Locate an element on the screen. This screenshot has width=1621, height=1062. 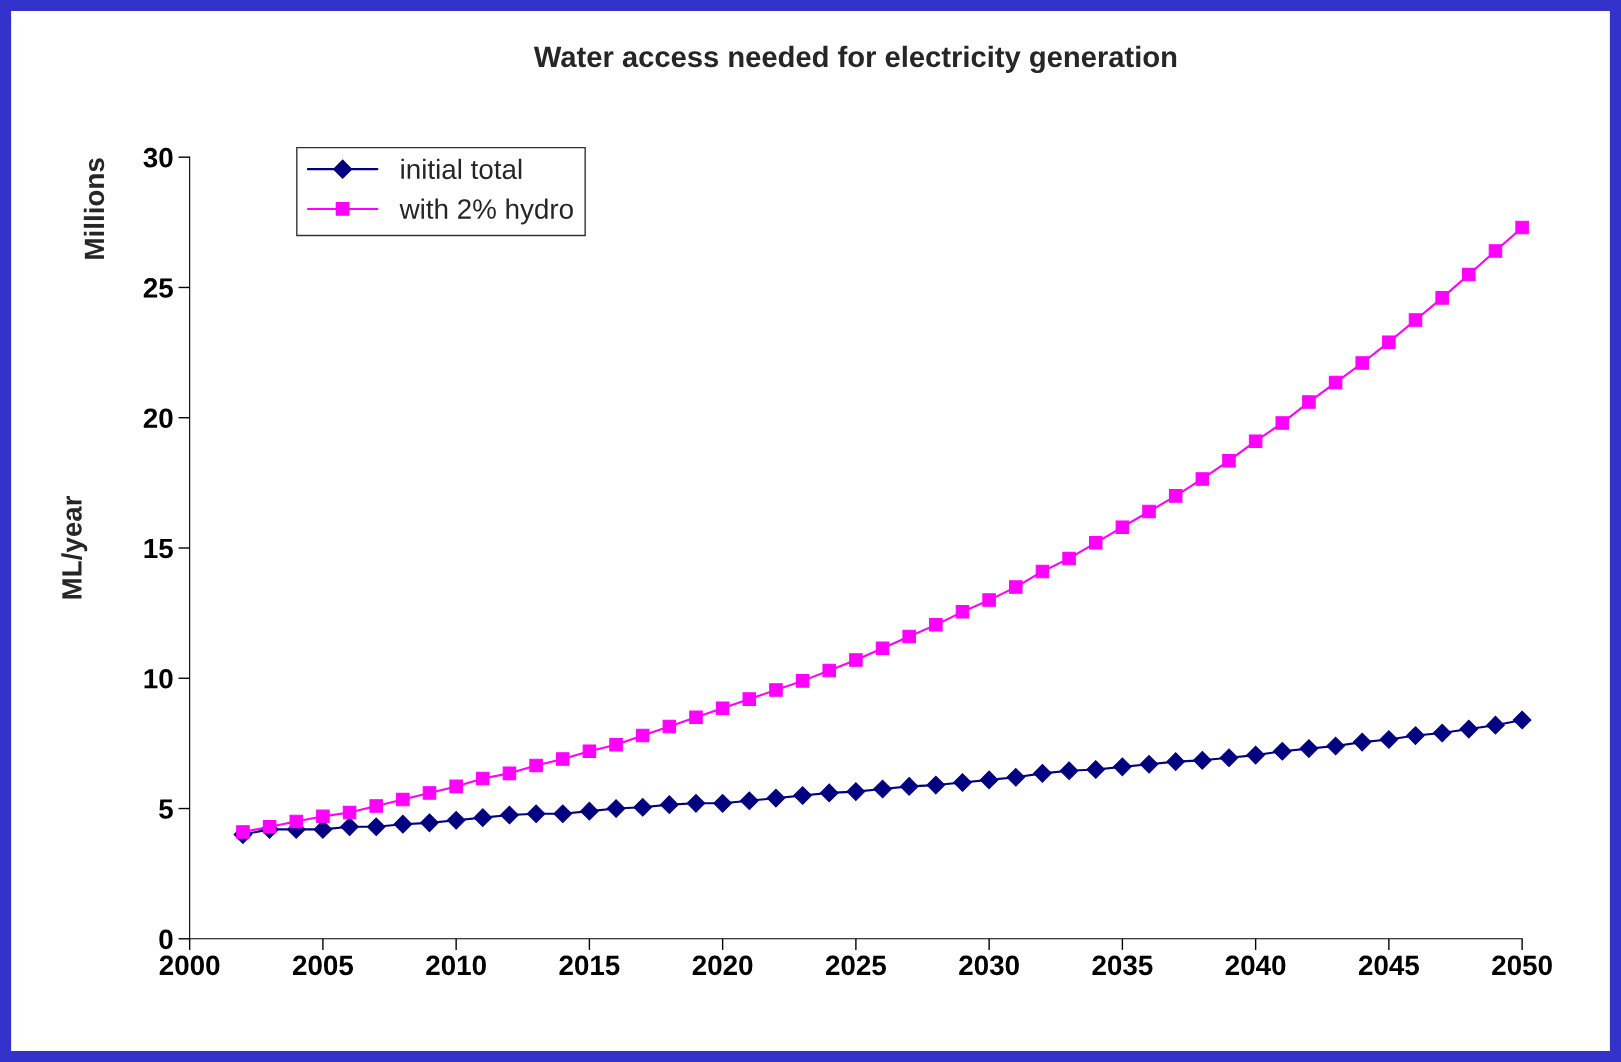
y-tick-label: 20 is located at coordinates (158, 418).